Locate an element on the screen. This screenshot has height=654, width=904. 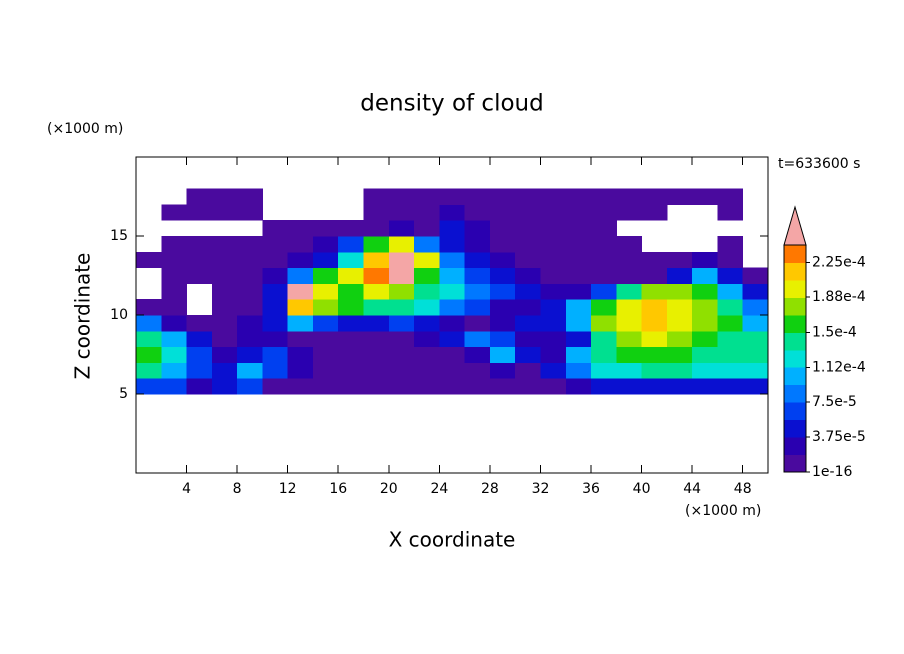
x-tick-label: 48 is located at coordinates (743, 489).